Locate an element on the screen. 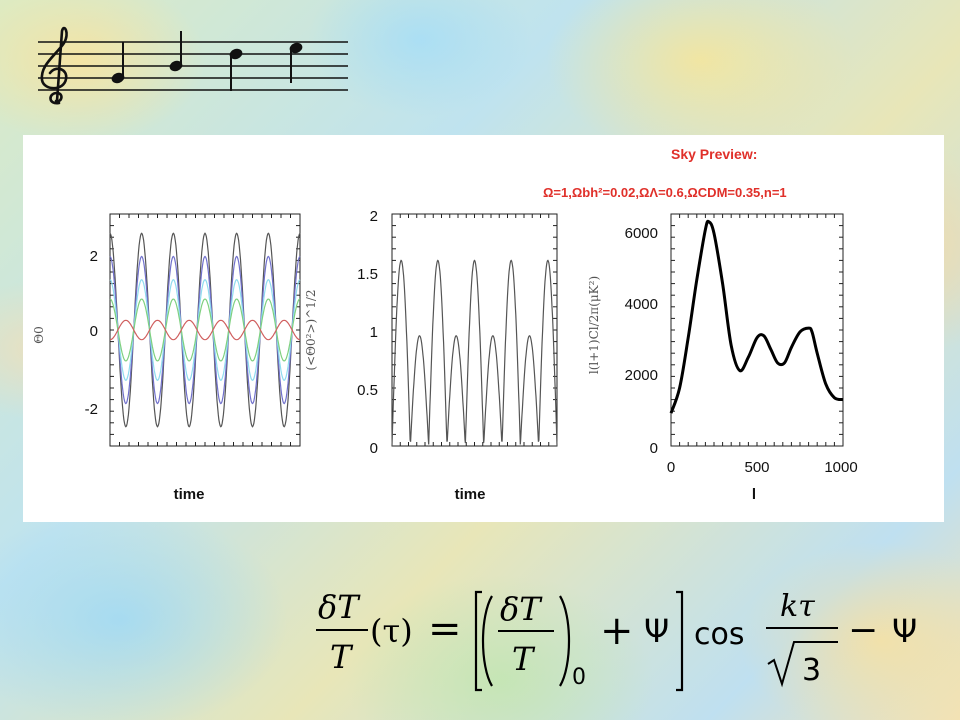 This screenshot has width=960, height=720. formula-dT: δT is located at coordinates (339, 607).